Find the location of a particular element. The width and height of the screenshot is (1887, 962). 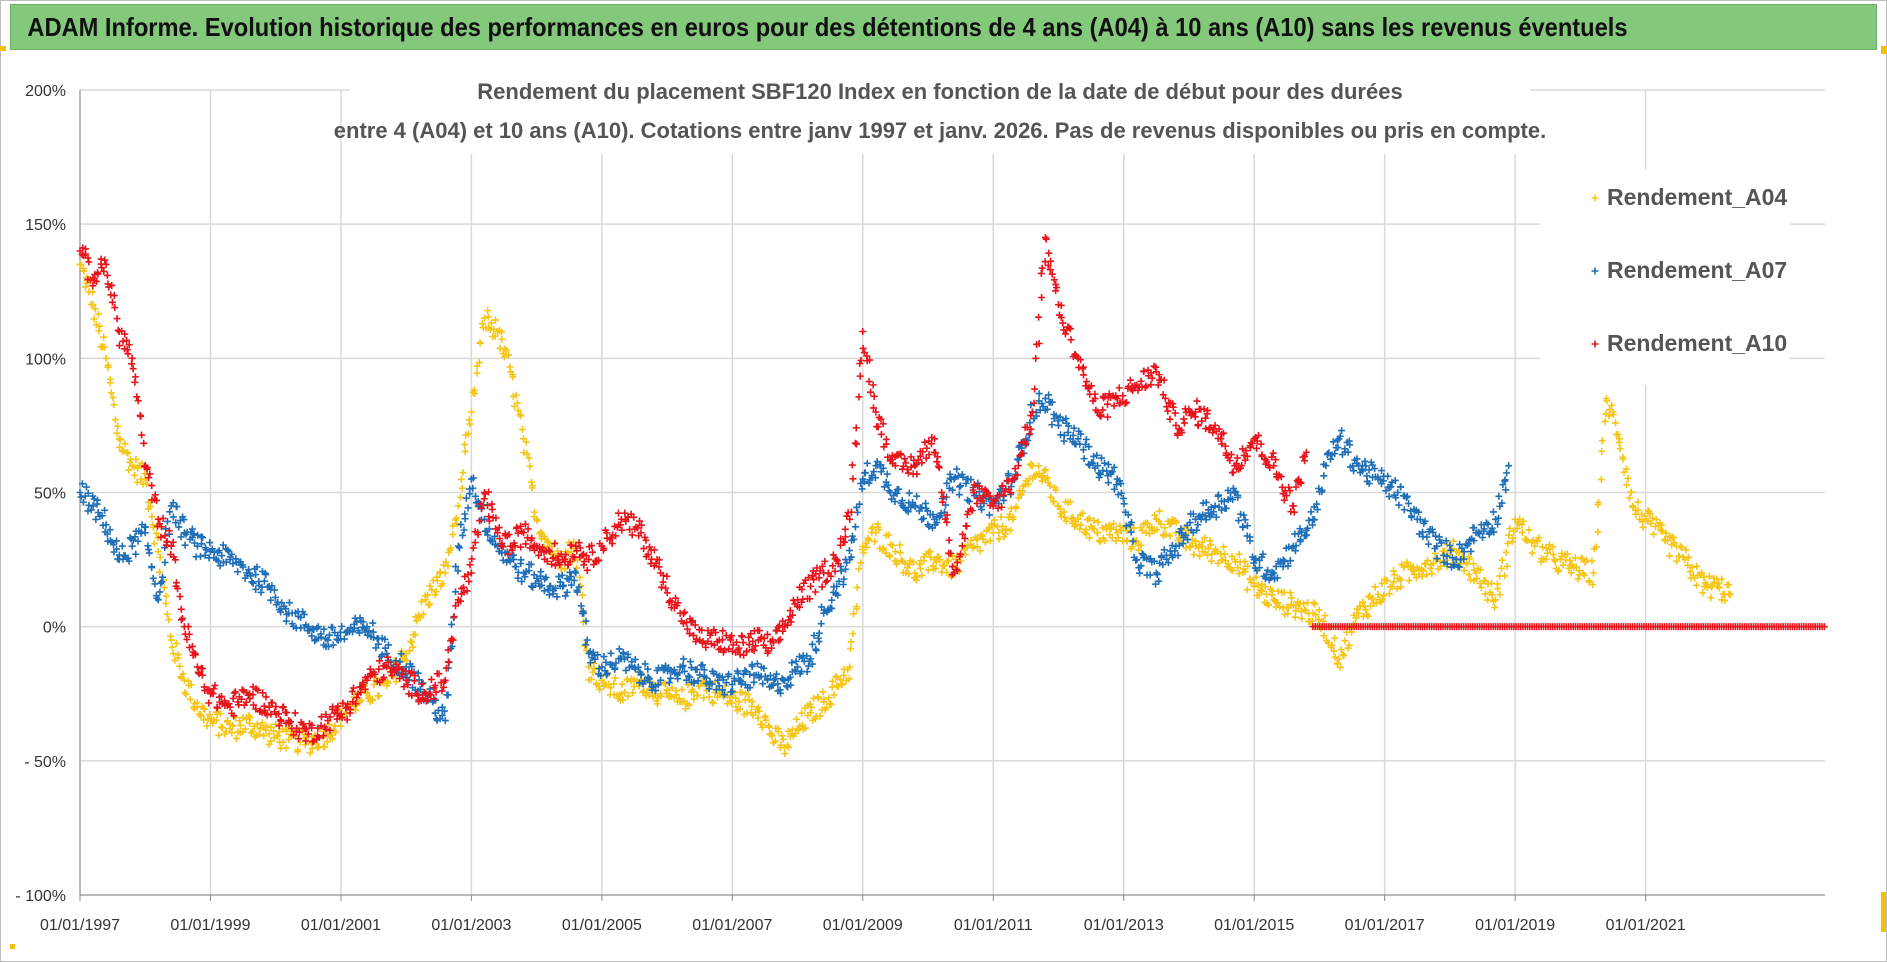

x-tick-label: 01/01/2021 is located at coordinates (1646, 925).